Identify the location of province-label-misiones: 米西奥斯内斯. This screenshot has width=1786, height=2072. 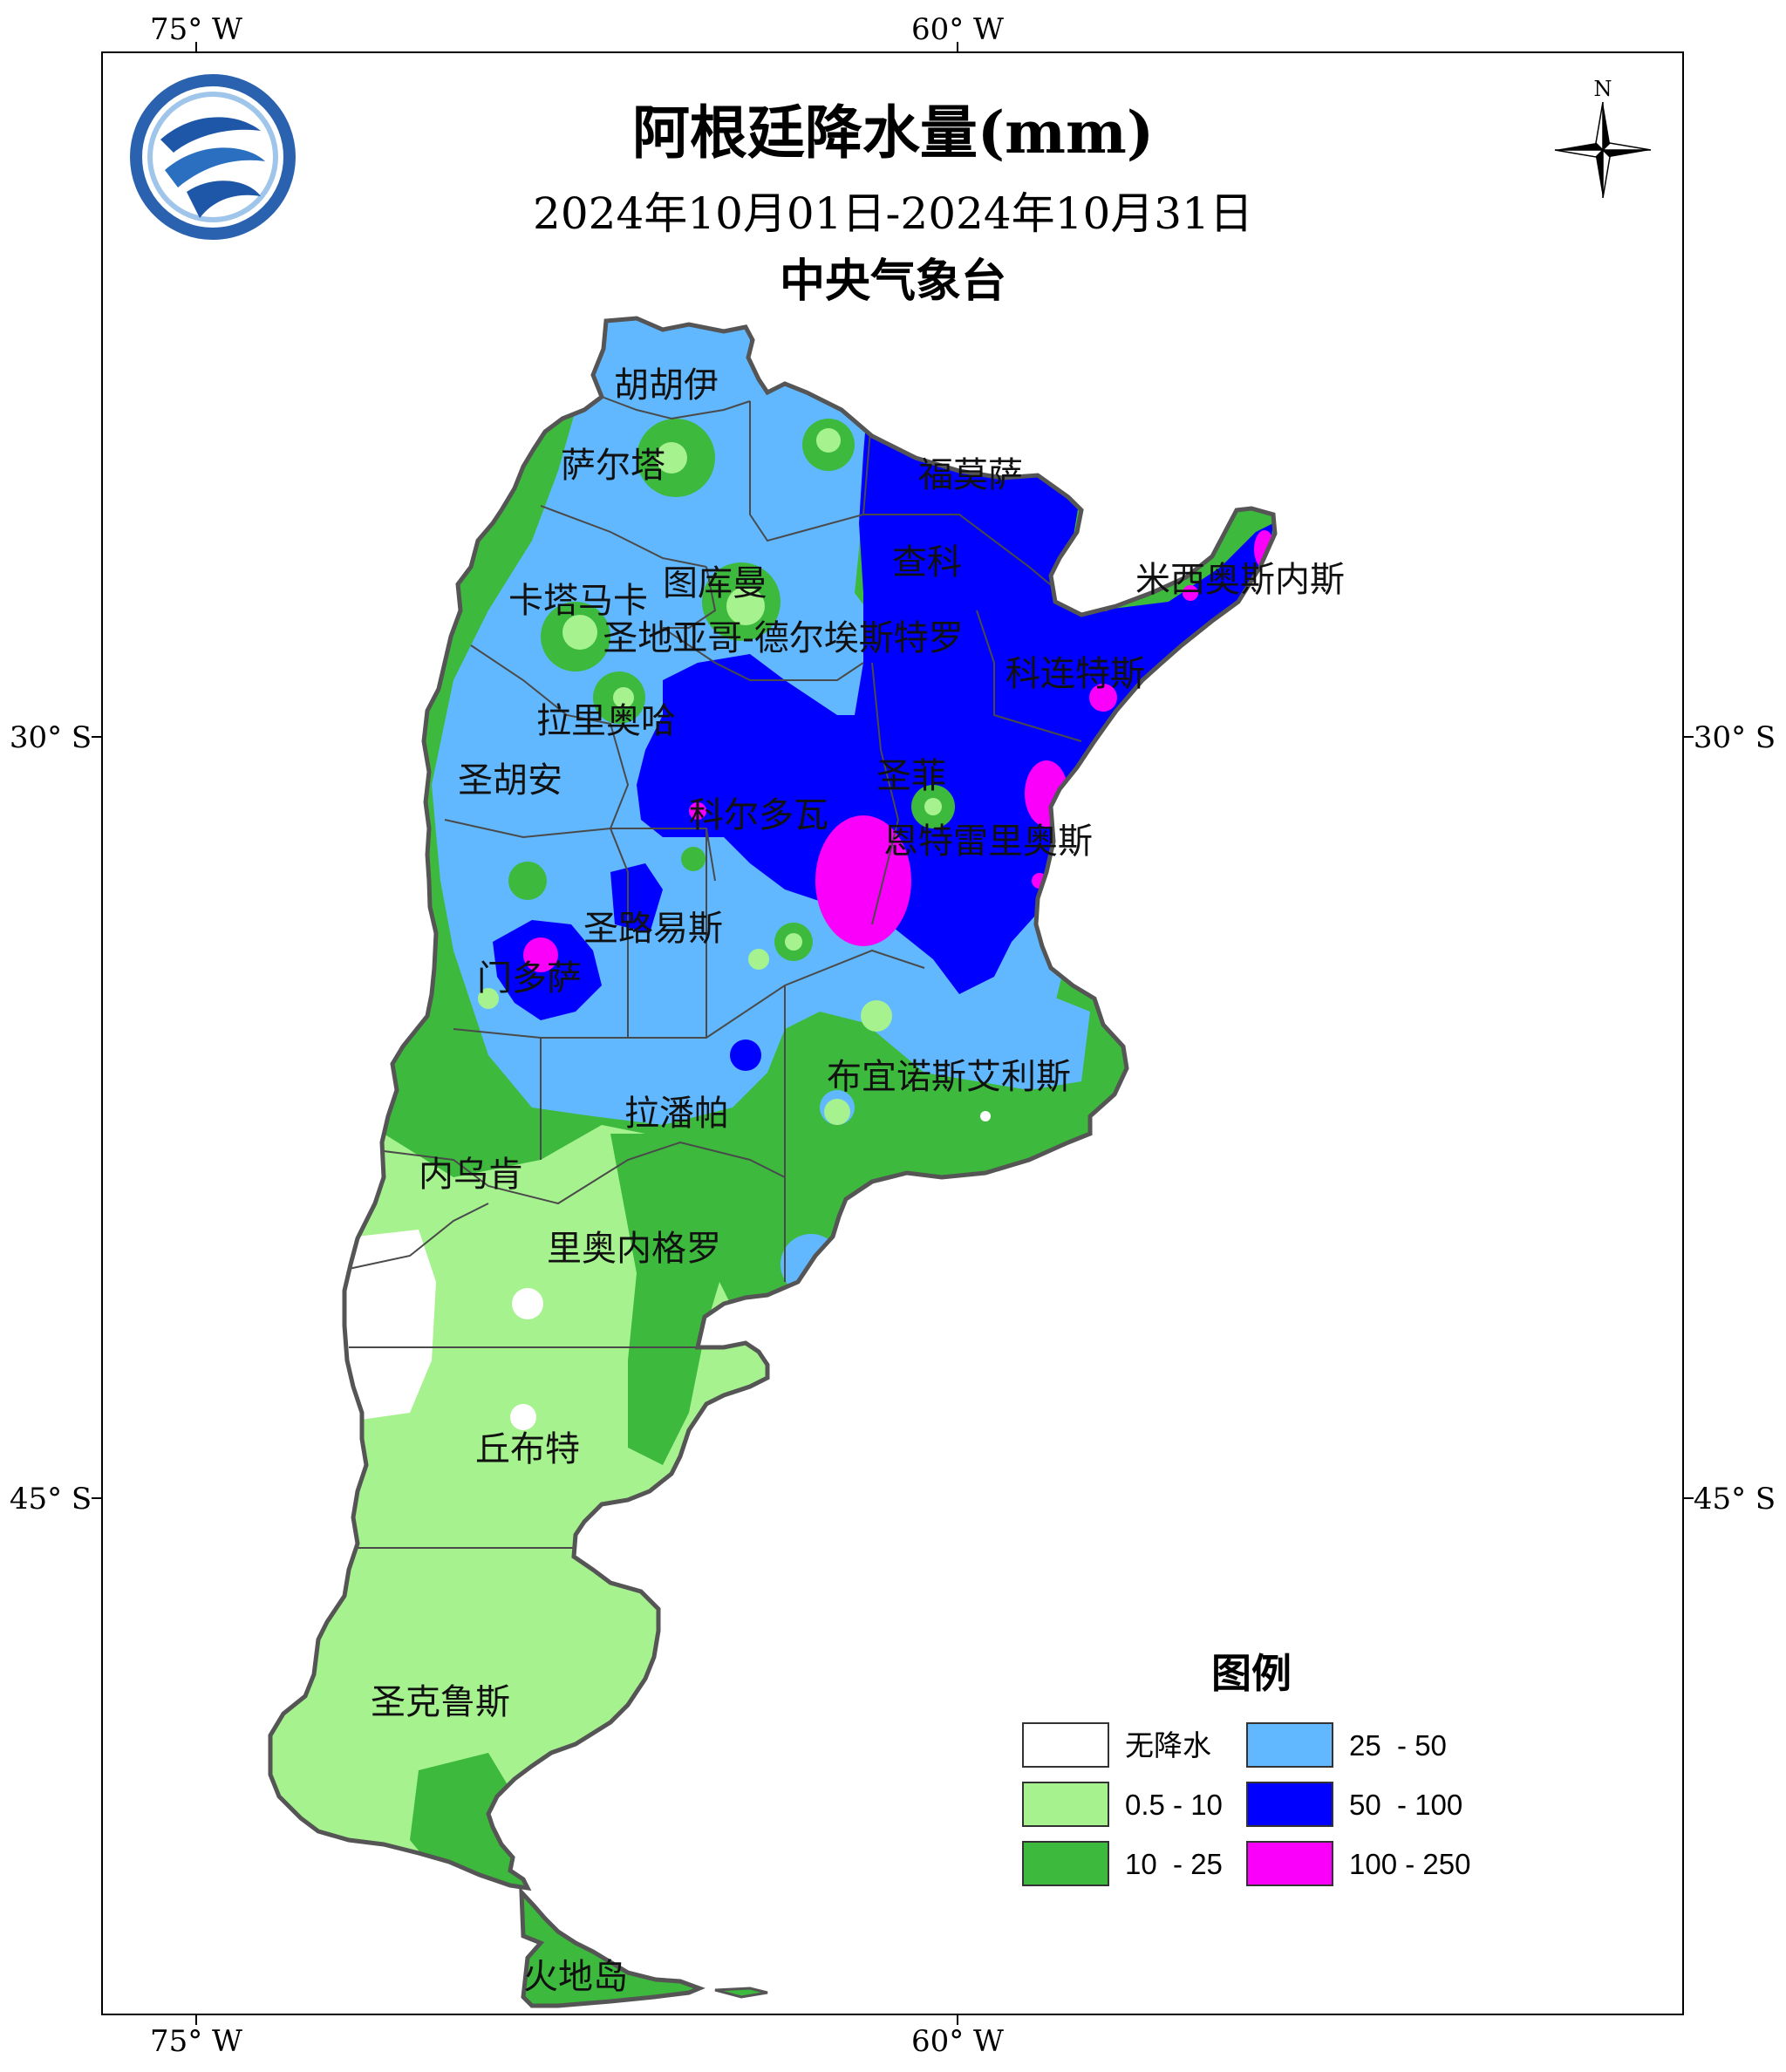
(1240, 580).